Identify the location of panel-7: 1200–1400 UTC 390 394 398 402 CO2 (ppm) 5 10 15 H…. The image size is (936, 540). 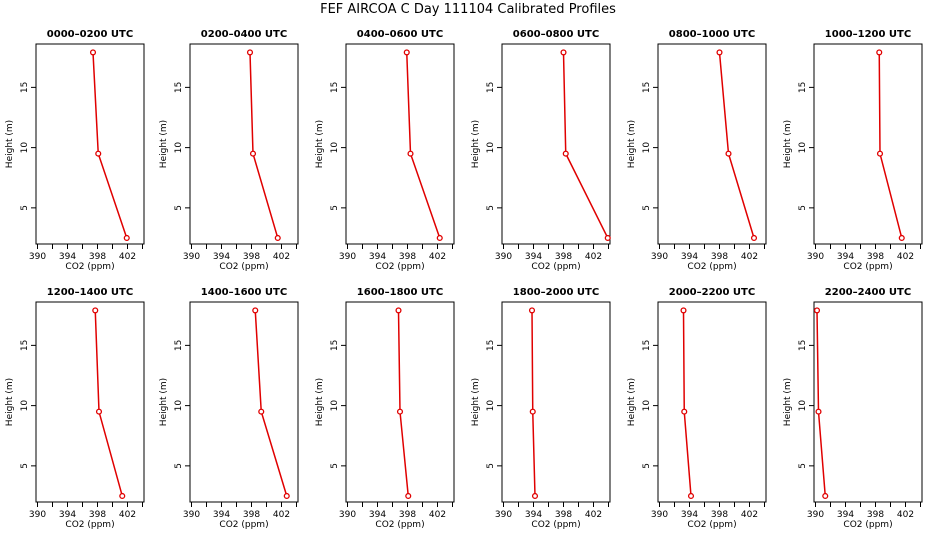
(75, 408).